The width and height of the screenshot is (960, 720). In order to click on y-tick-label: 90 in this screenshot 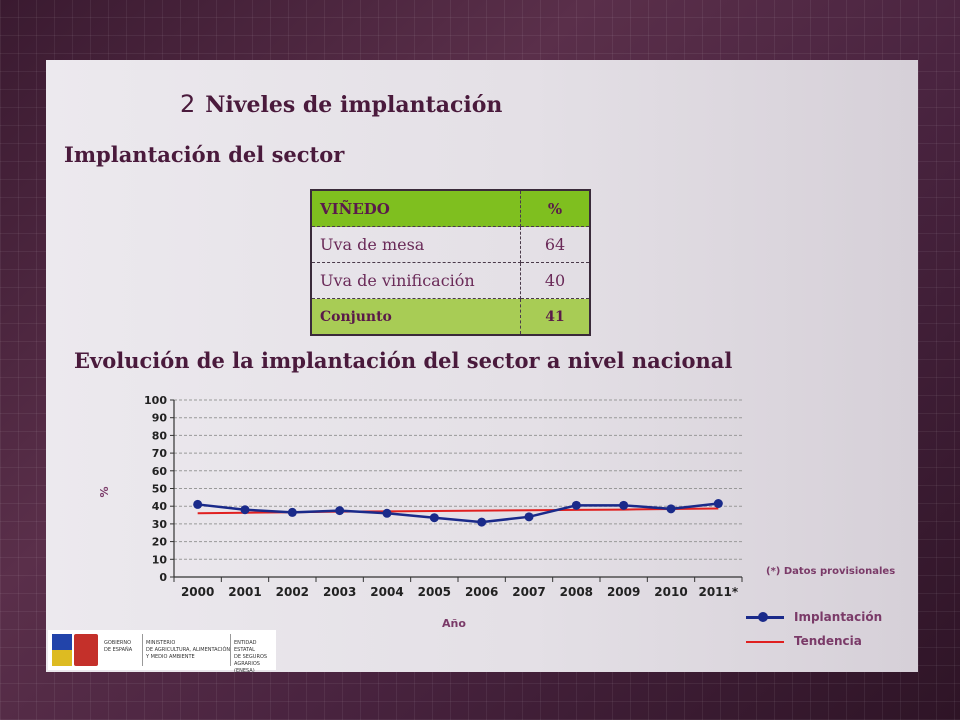, I will do `click(160, 418)`.